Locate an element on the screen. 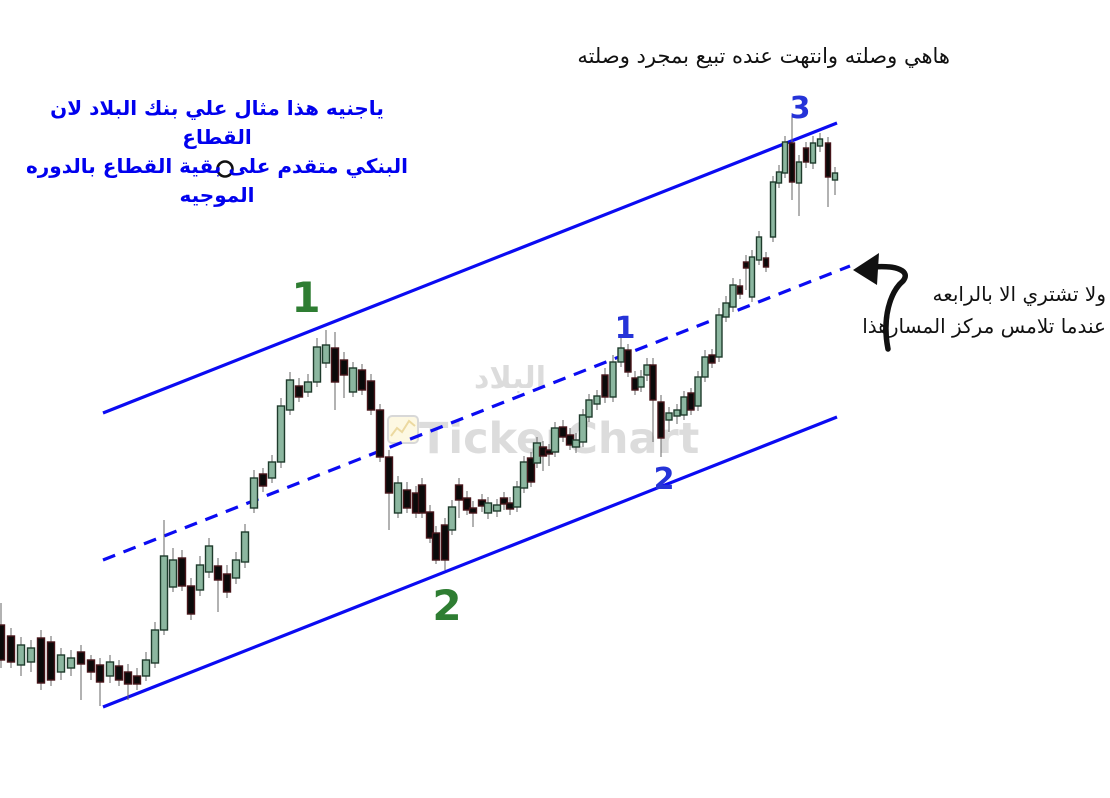  entry-circle-marker is located at coordinates (225, 169).